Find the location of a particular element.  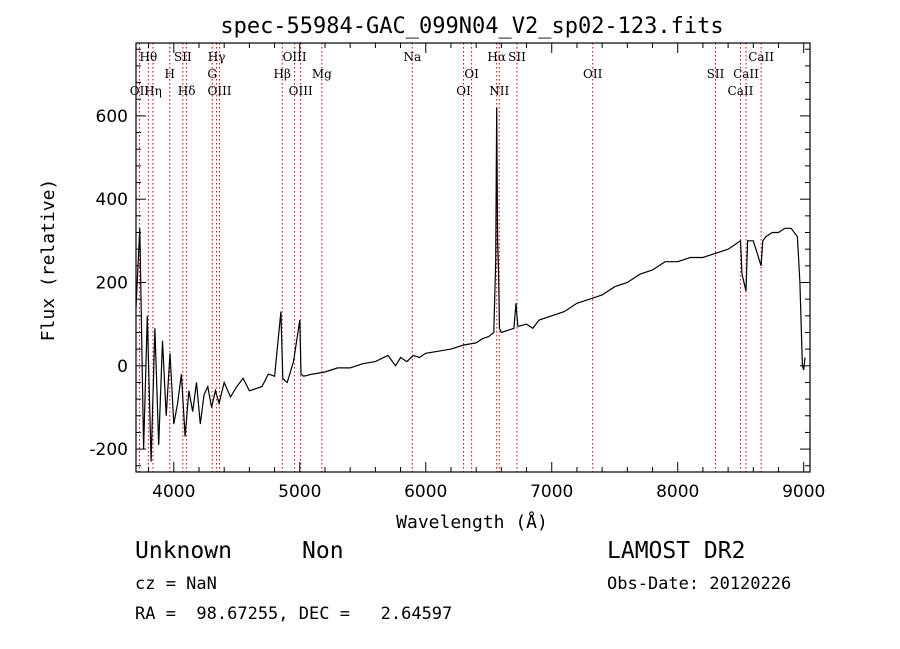

x-axis-label: Wavelength (Å) is located at coordinates (472, 522).